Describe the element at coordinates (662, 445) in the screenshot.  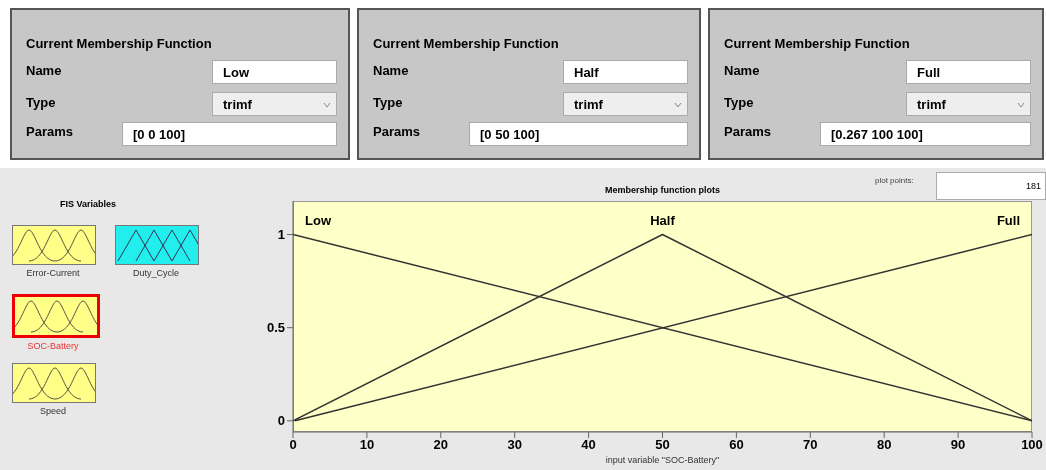
I see `x-tick-label: 50` at that location.